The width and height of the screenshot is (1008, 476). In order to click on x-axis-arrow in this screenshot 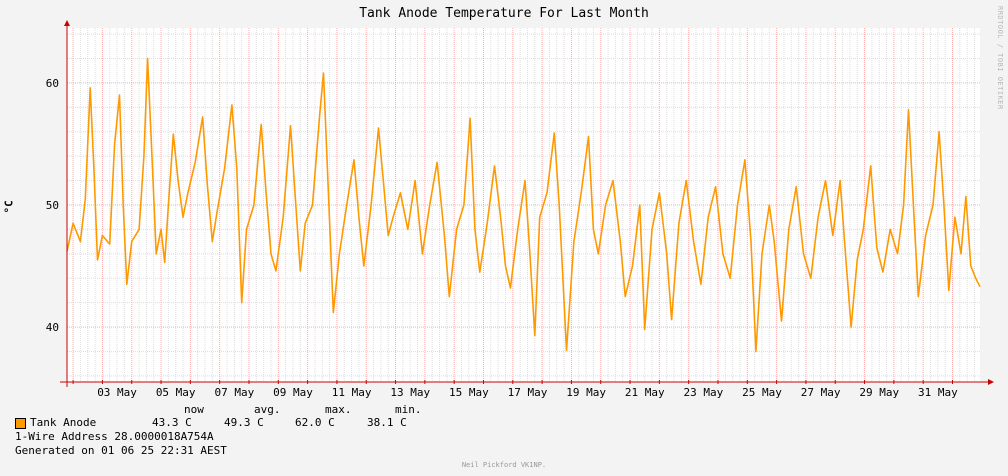, I will do `click(991, 382)`.